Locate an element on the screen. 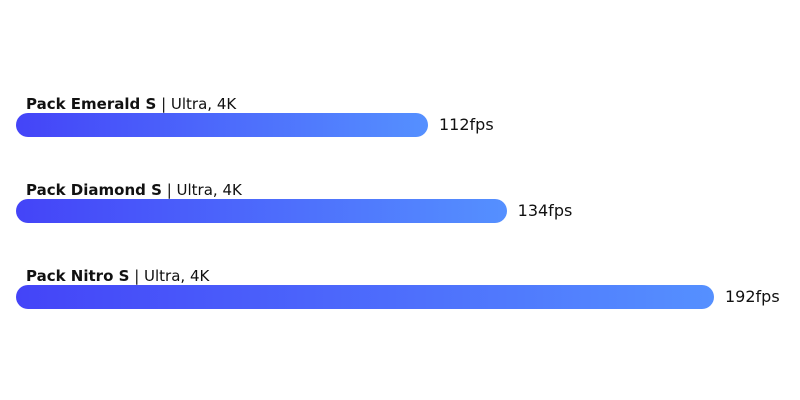  category-name: Pack Nitro S is located at coordinates (78, 276).